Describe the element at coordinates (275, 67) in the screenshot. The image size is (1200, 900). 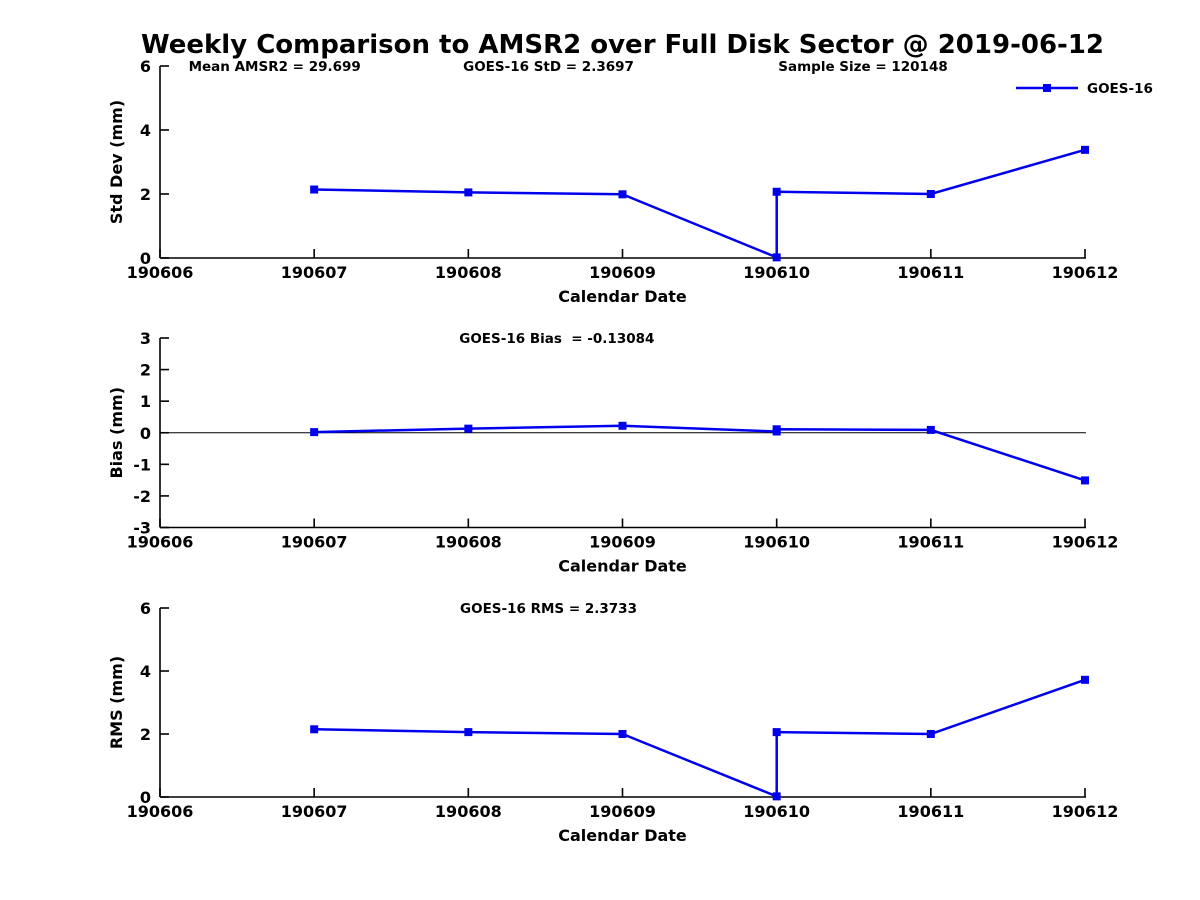
I see `stat-annotation: Mean AMSR2 = 29.699` at that location.